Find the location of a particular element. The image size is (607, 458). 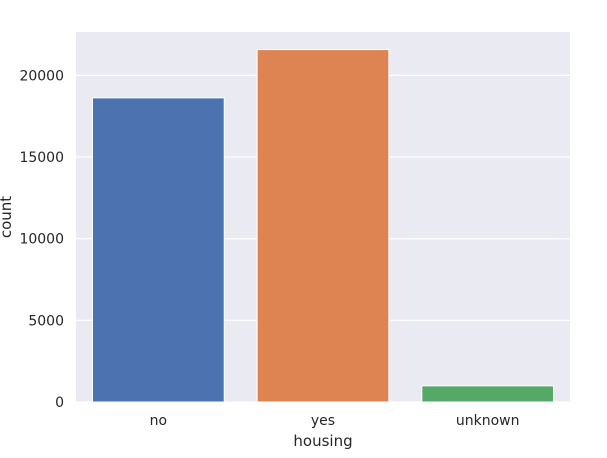

x-axis-label: housing is located at coordinates (322, 441).